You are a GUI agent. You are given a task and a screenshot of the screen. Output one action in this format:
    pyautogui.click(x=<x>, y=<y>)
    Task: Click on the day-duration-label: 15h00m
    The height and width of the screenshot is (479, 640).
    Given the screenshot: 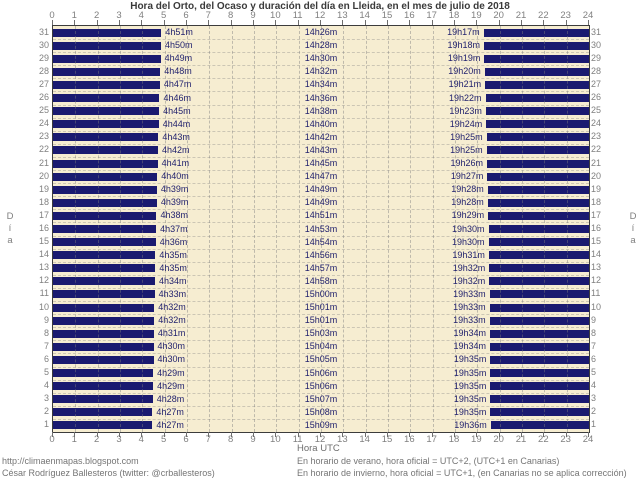 What is the action you would take?
    pyautogui.click(x=321, y=293)
    